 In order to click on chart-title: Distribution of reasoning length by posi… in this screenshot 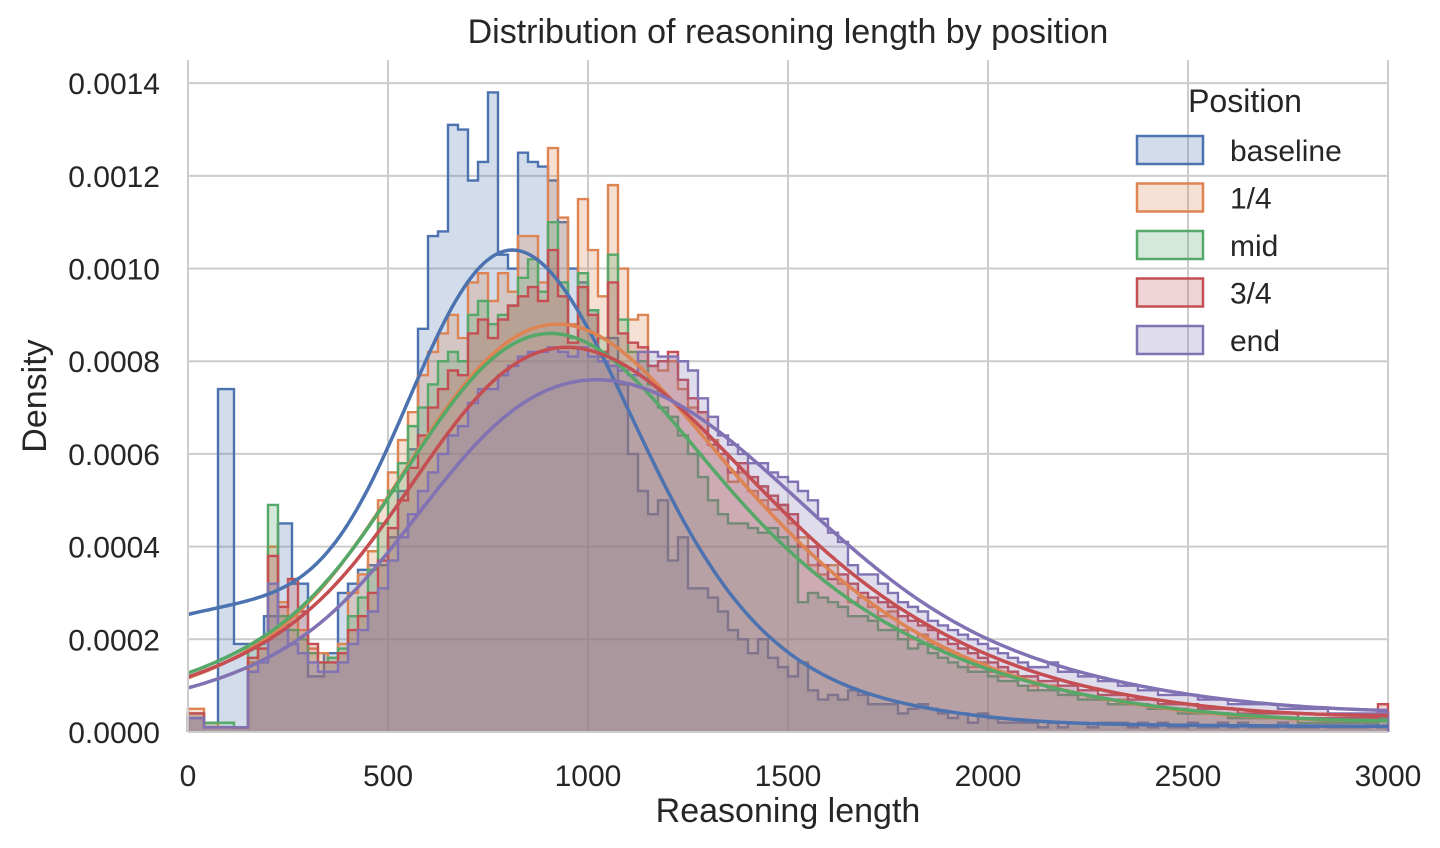, I will do `click(788, 32)`.